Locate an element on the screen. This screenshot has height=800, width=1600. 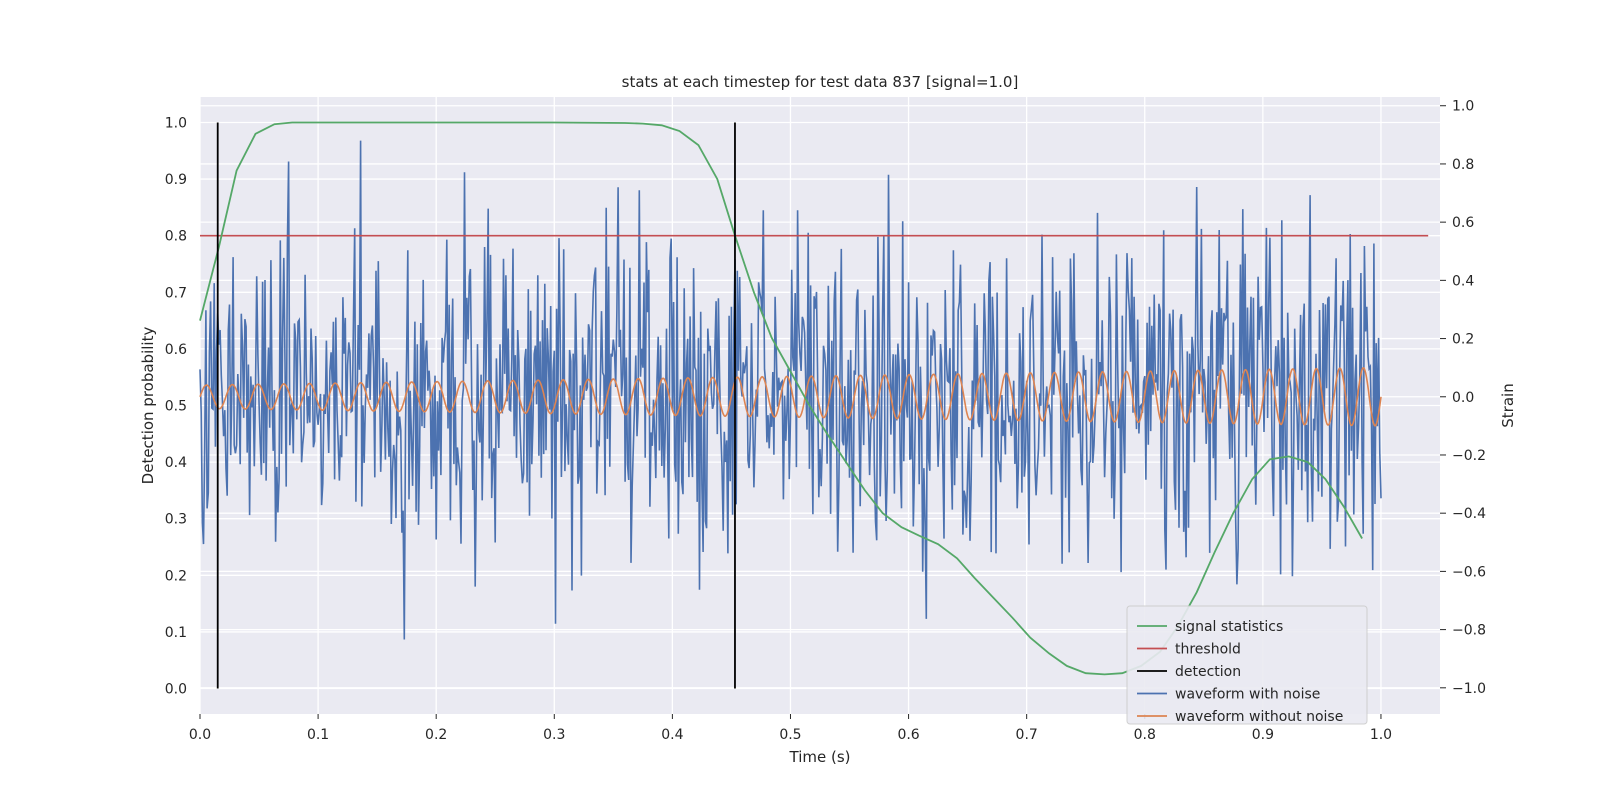
right-y-tick-label: −0.2 is located at coordinates (1469, 456).